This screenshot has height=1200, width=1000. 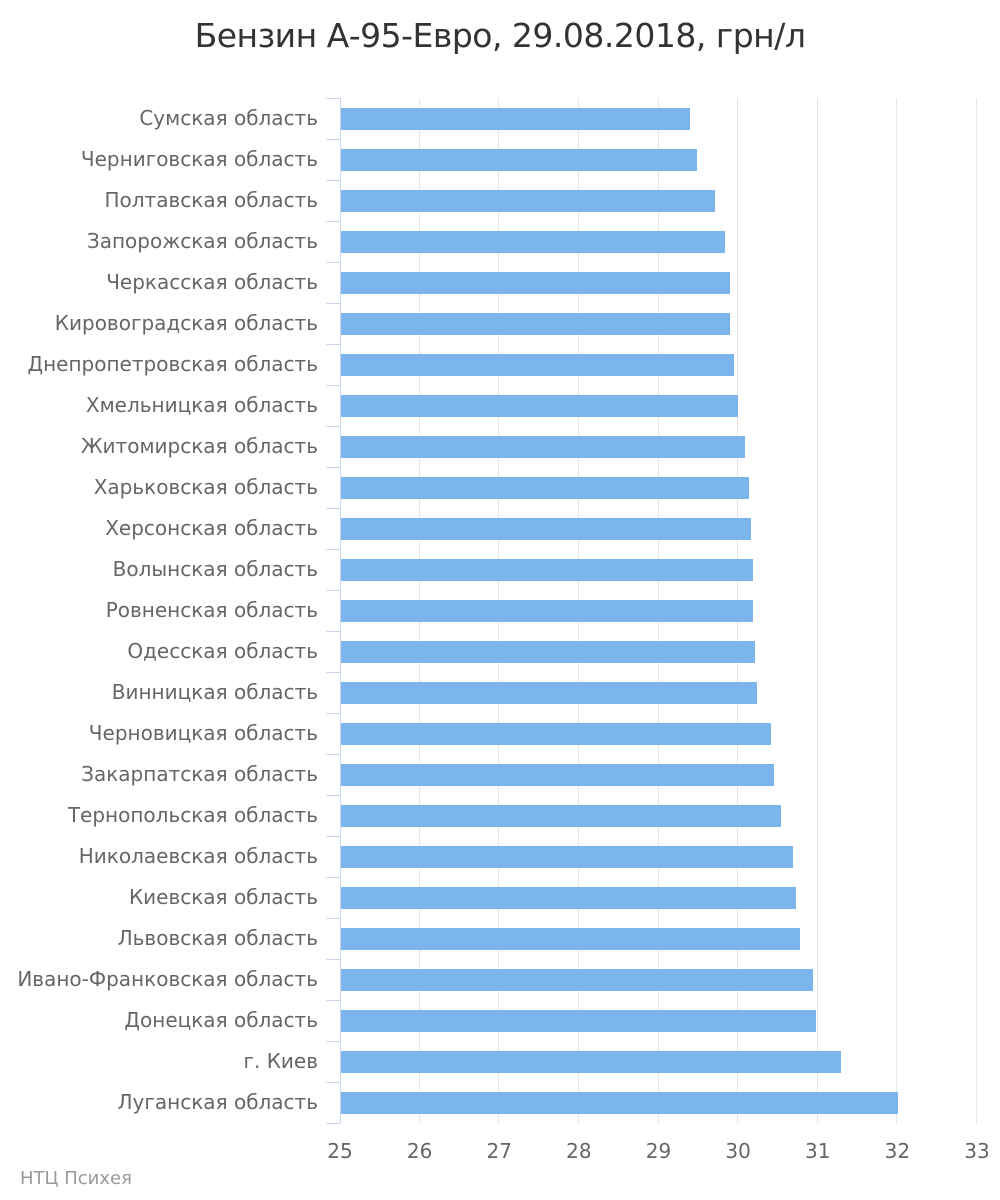 What do you see at coordinates (215, 569) in the screenshot?
I see `category-label: Волынская область` at bounding box center [215, 569].